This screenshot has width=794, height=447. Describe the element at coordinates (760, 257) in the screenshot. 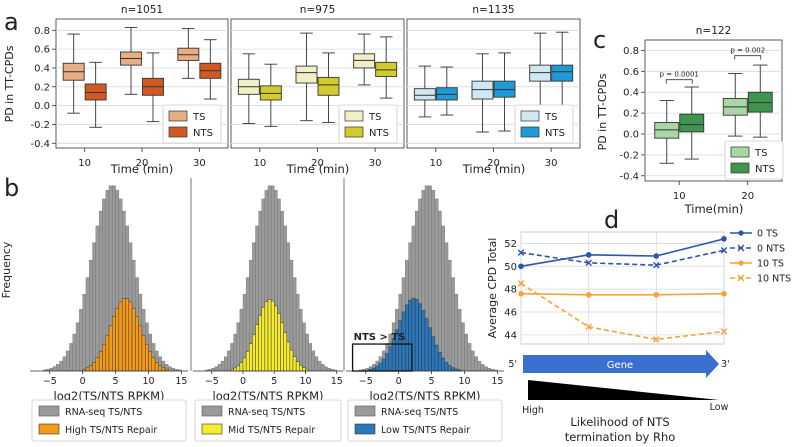

I see `legend-d: 0 TS 0 NTS 10 TS 10 NTS` at that location.